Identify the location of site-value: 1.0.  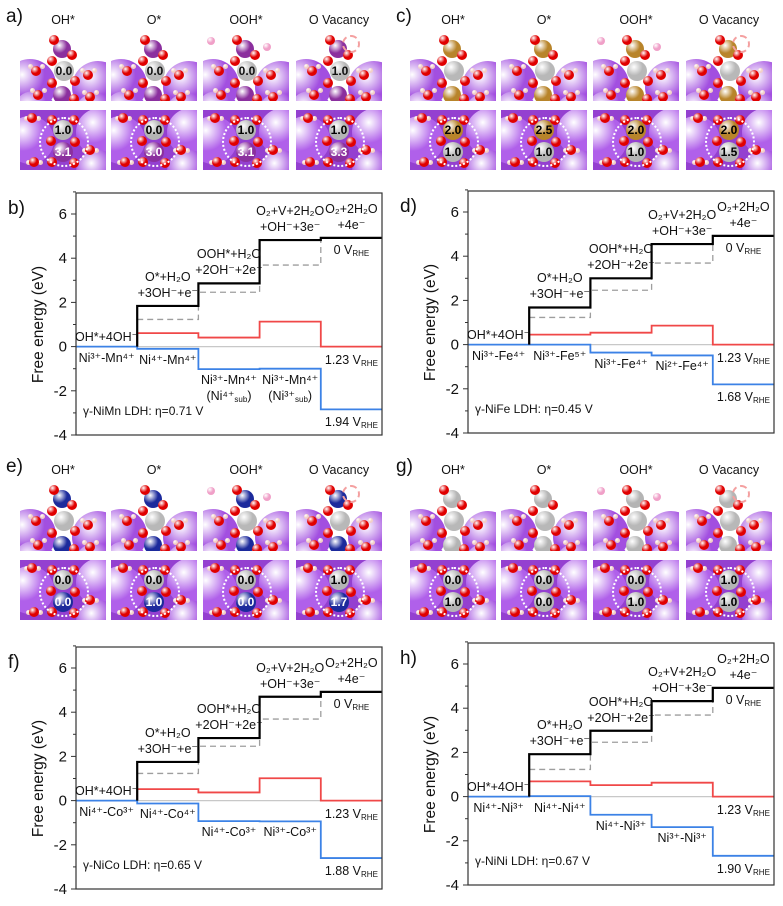
(544, 152).